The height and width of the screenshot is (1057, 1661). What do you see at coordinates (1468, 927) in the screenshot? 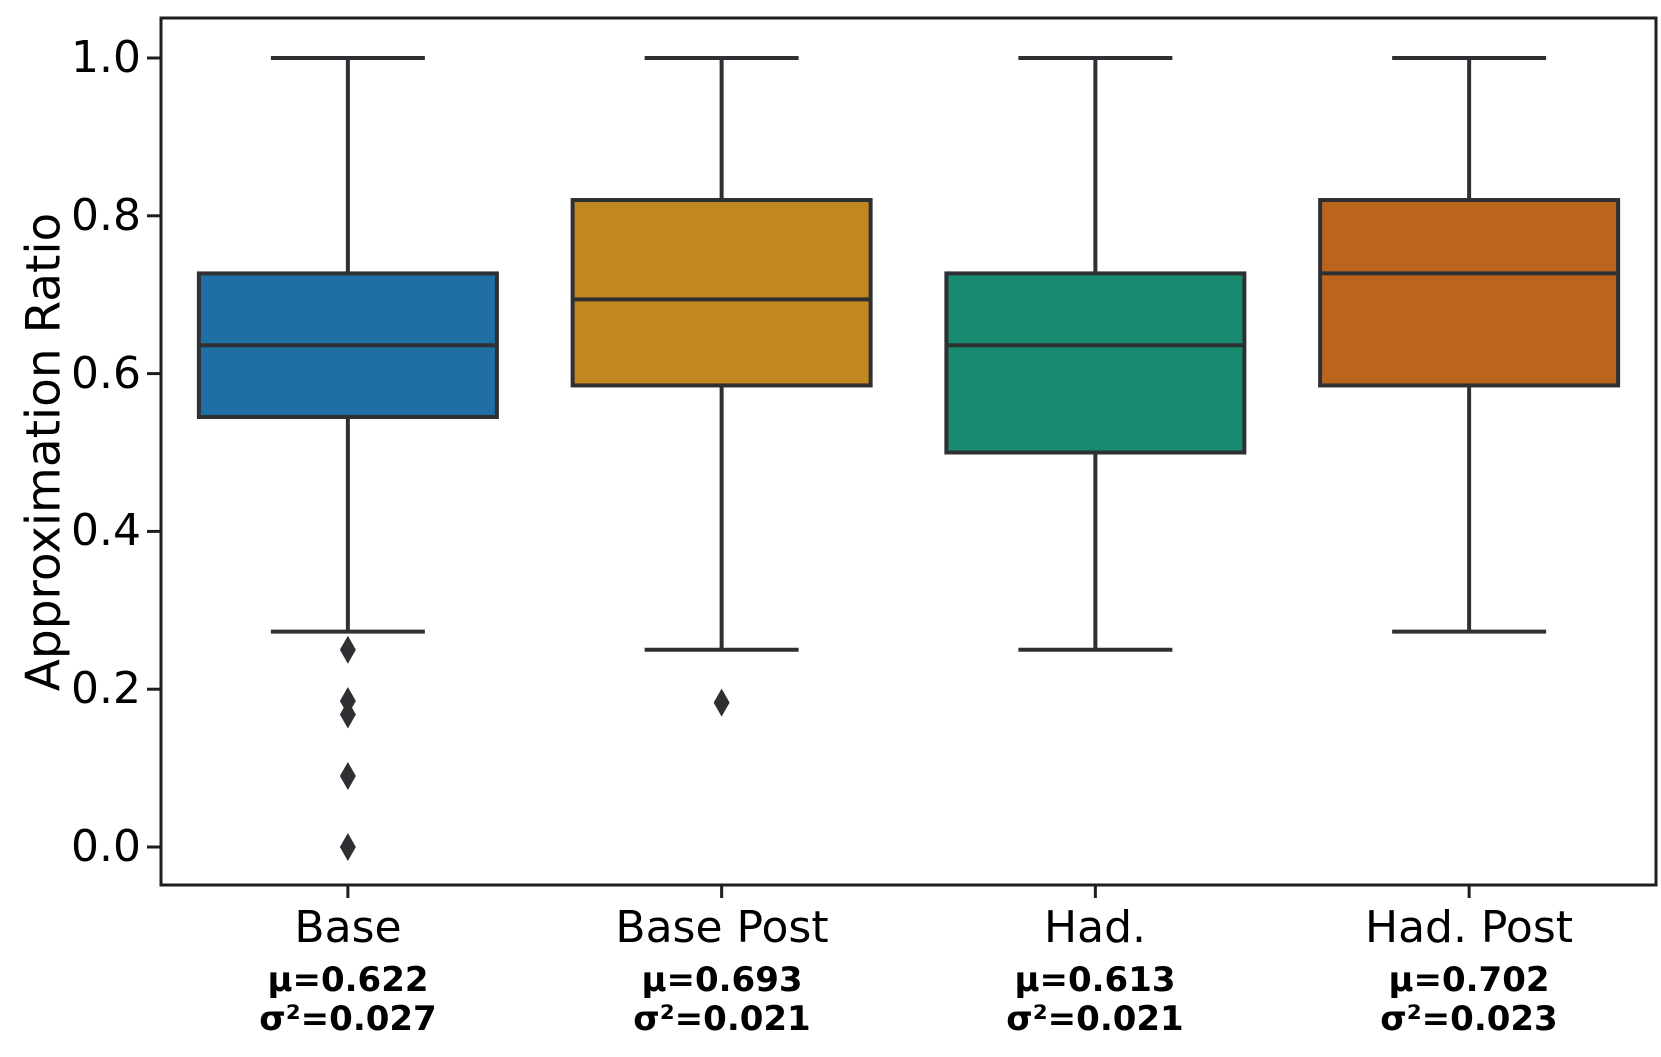
I see `x-tick-label-had-post: Had. Post` at bounding box center [1468, 927].